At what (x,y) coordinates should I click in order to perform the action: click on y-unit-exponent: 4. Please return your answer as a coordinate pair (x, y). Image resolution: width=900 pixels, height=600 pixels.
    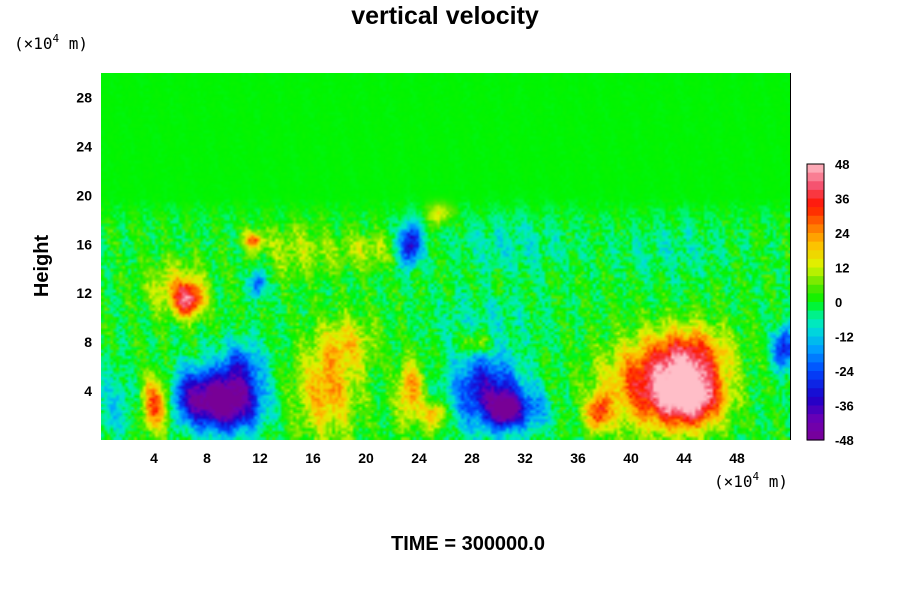
    Looking at the image, I should click on (56, 38).